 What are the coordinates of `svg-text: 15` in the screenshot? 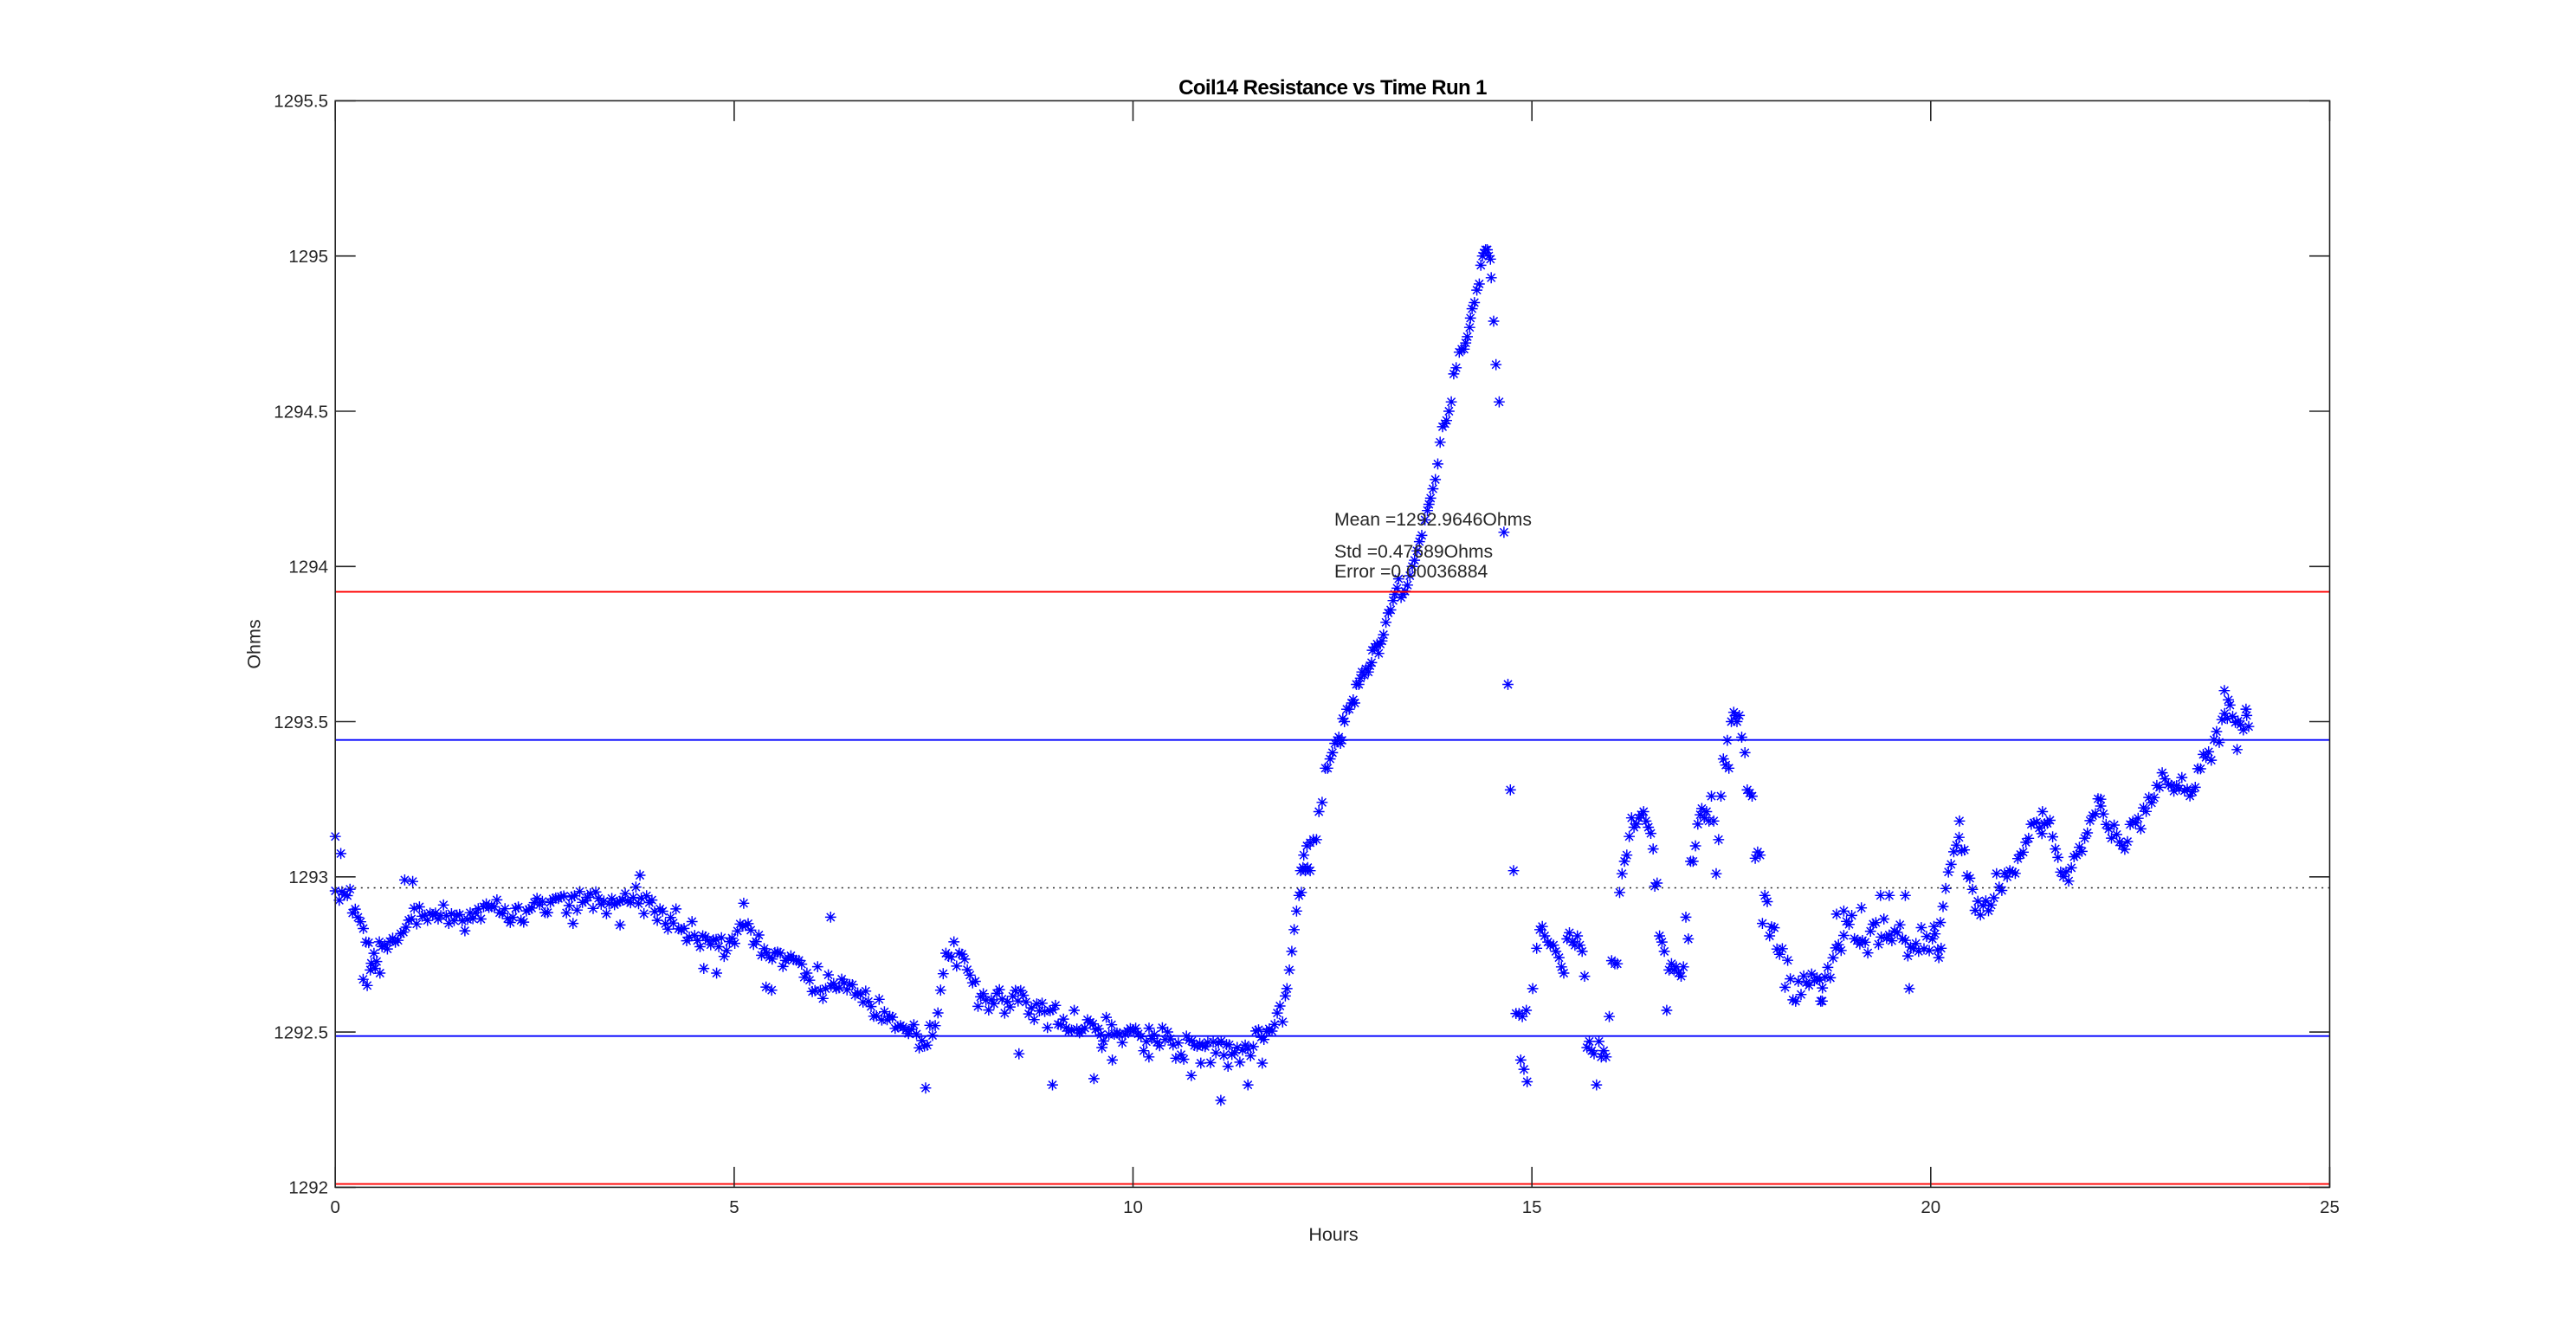 It's located at (1532, 1207).